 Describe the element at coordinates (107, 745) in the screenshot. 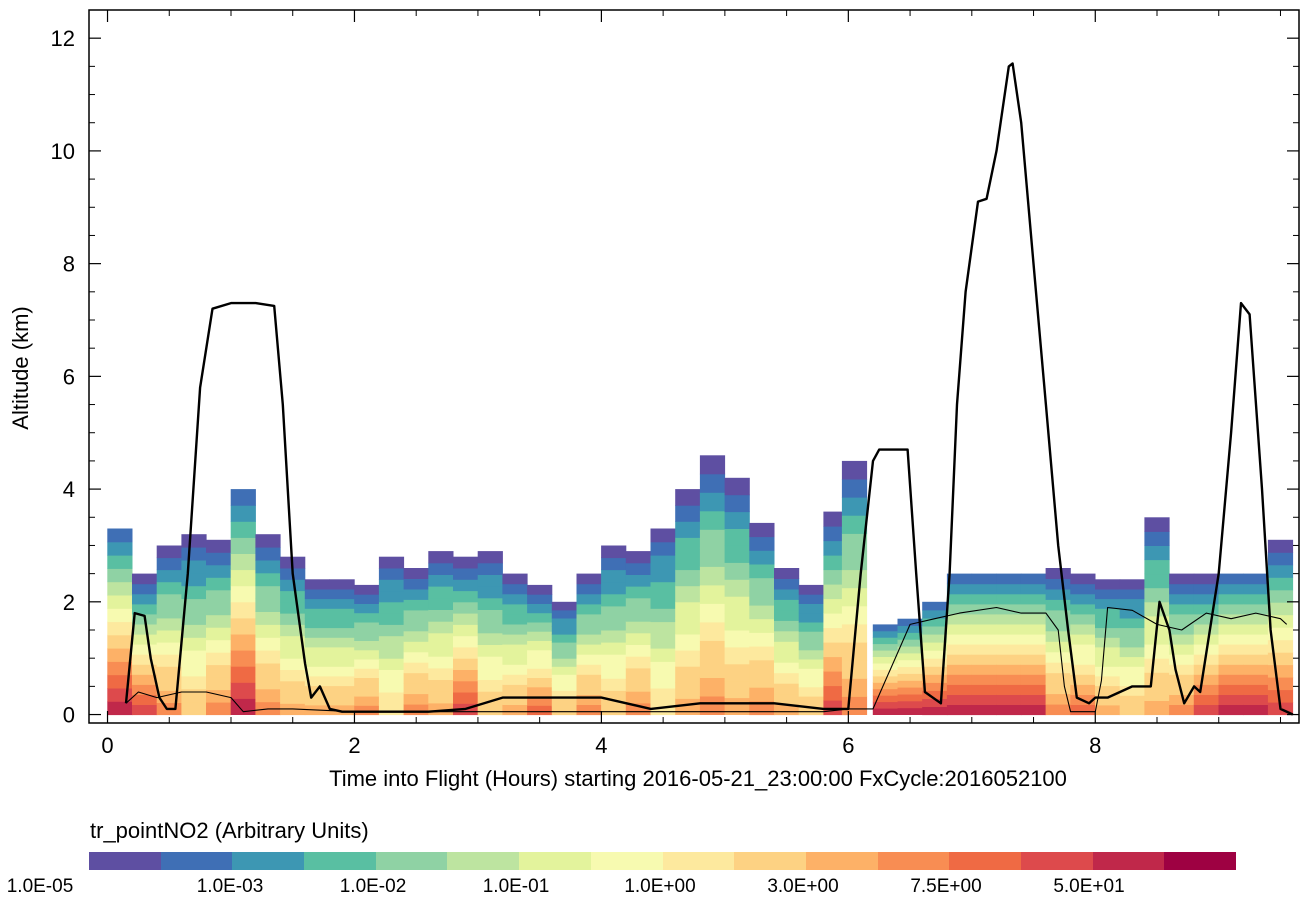

I see `x-tick-label: 0` at that location.